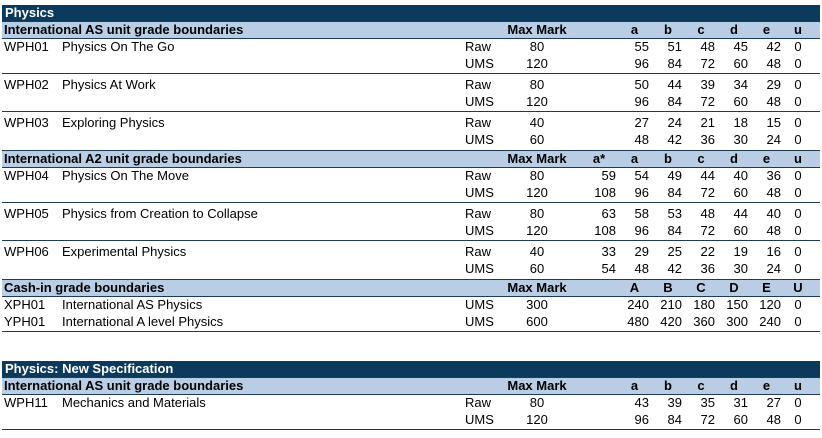 The image size is (822, 438). Describe the element at coordinates (737, 304) in the screenshot. I see `grade-value: 150` at that location.